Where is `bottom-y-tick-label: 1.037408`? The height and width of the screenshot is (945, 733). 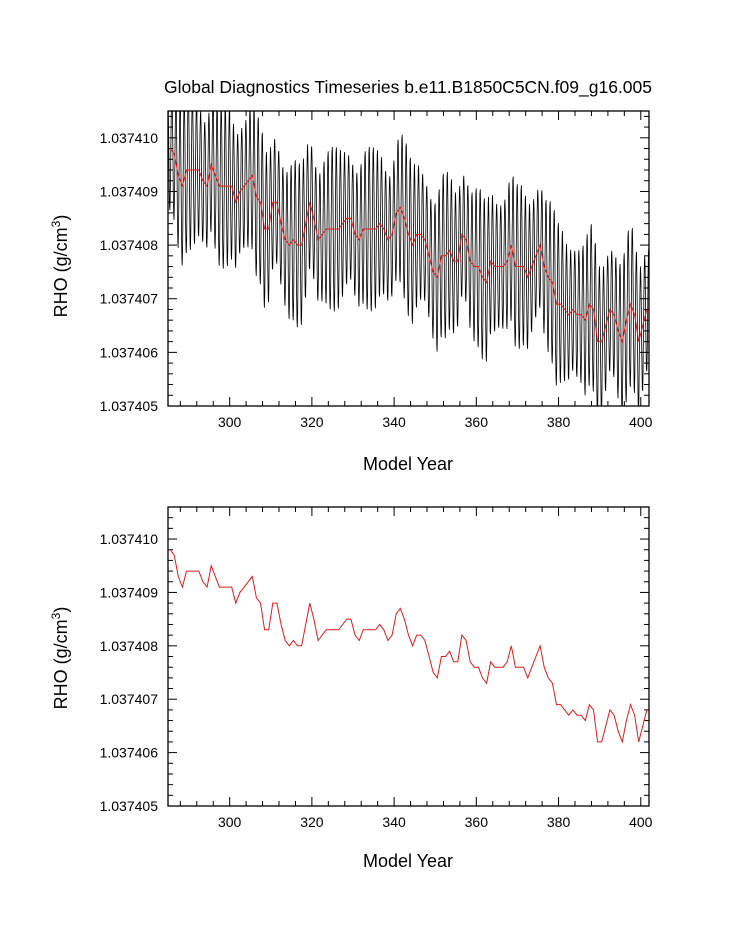
bottom-y-tick-label: 1.037408 is located at coordinates (129, 646).